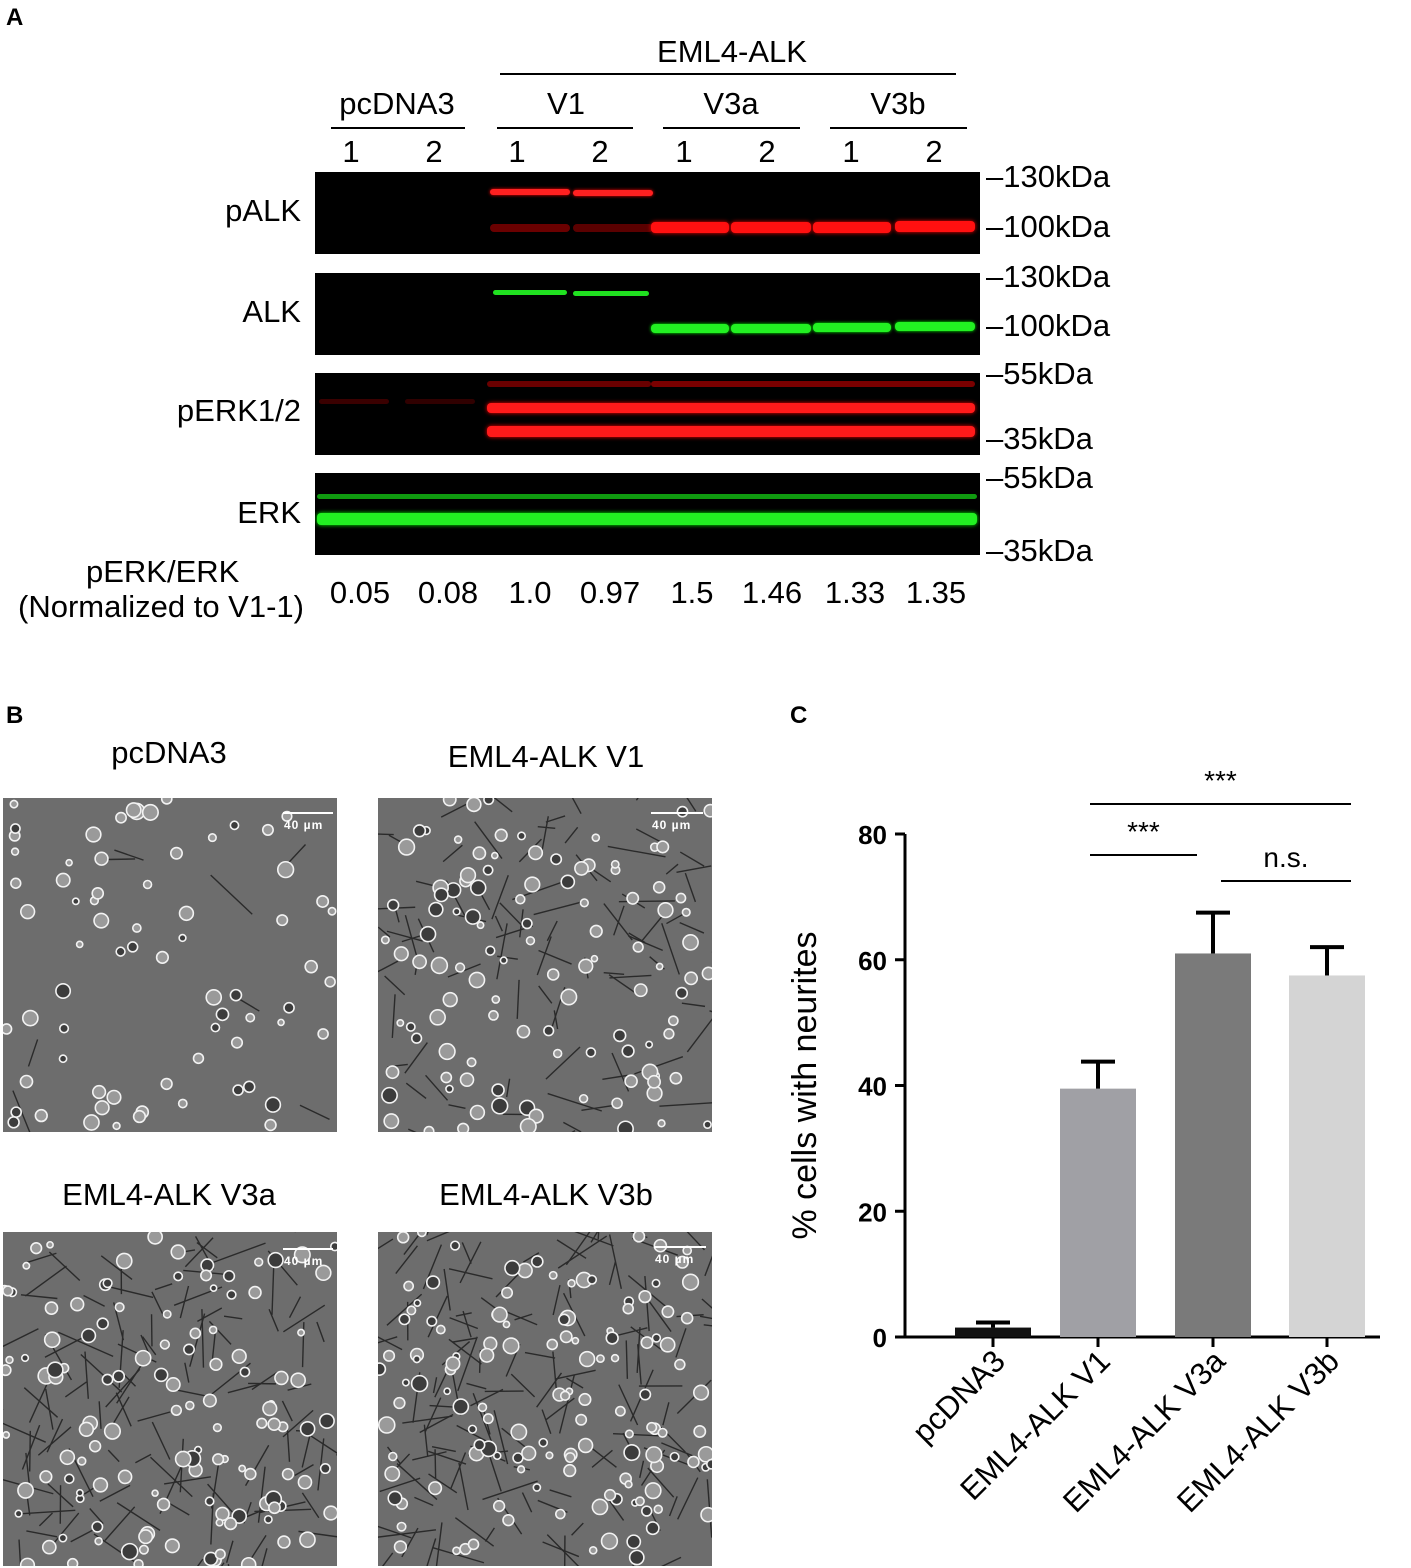 Image resolution: width=1411 pixels, height=1568 pixels. Describe the element at coordinates (684, 151) in the screenshot. I see `lane-number: 1` at that location.